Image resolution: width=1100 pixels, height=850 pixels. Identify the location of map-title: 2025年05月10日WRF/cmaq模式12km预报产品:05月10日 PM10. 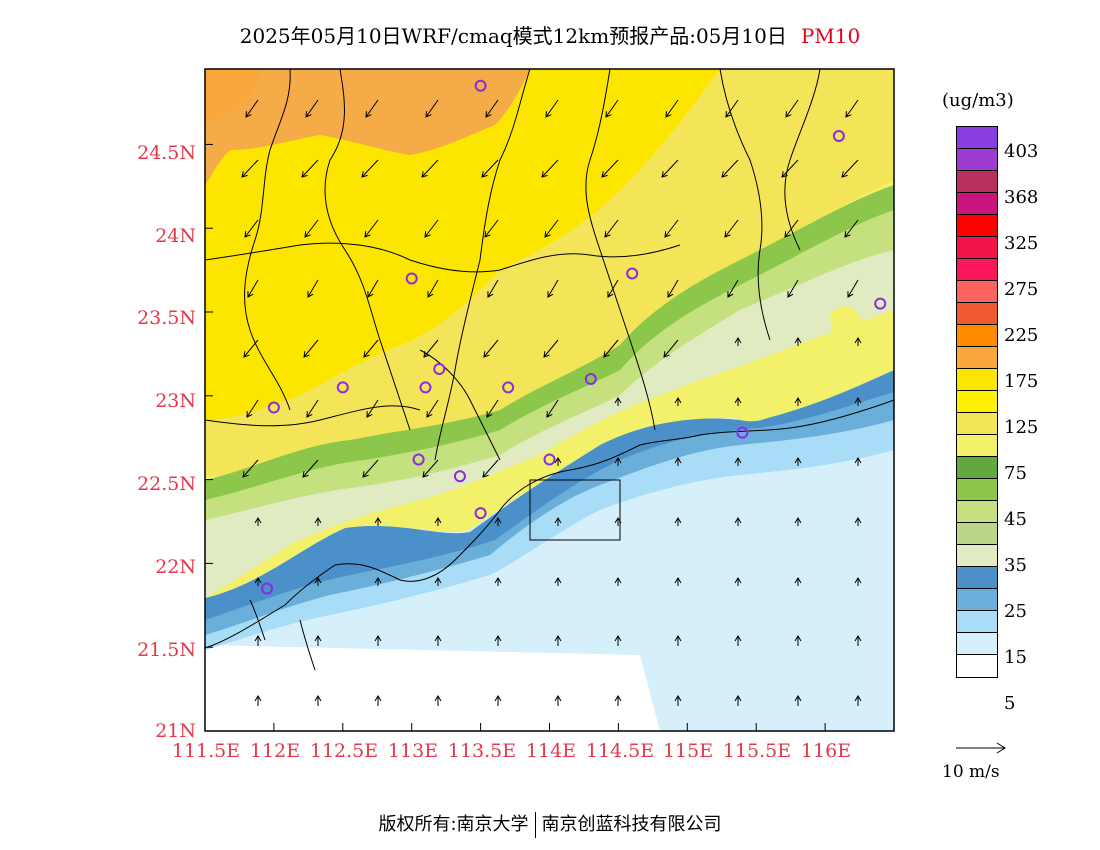
(550, 34).